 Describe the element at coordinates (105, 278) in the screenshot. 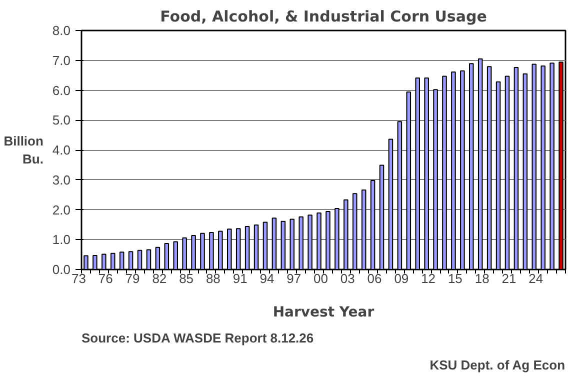

I see `x-tick-label: 76` at that location.